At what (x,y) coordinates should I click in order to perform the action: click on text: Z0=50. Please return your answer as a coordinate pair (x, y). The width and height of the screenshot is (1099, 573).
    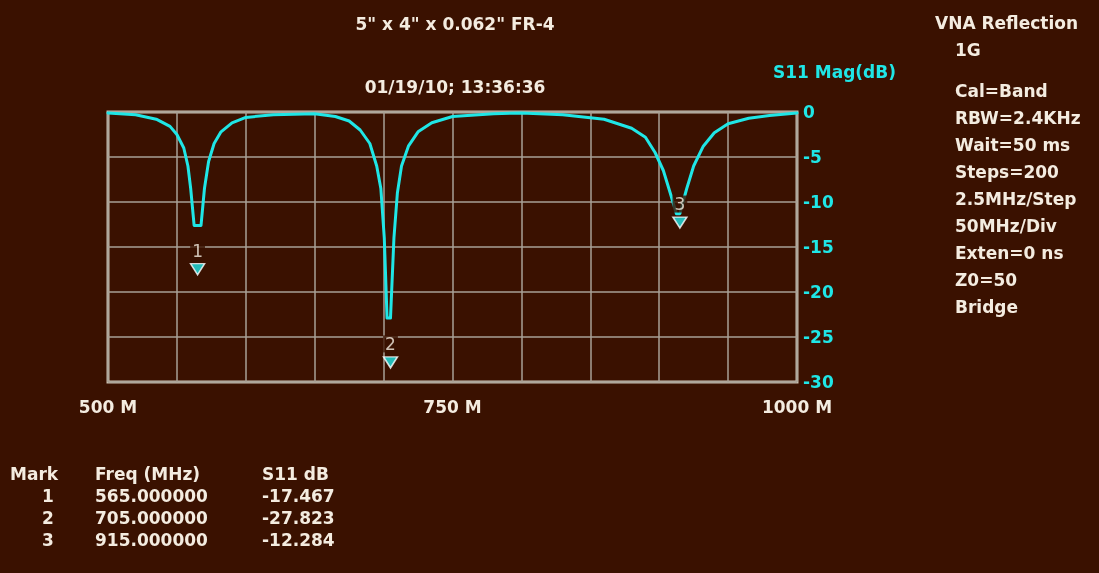
    Looking at the image, I should click on (986, 279).